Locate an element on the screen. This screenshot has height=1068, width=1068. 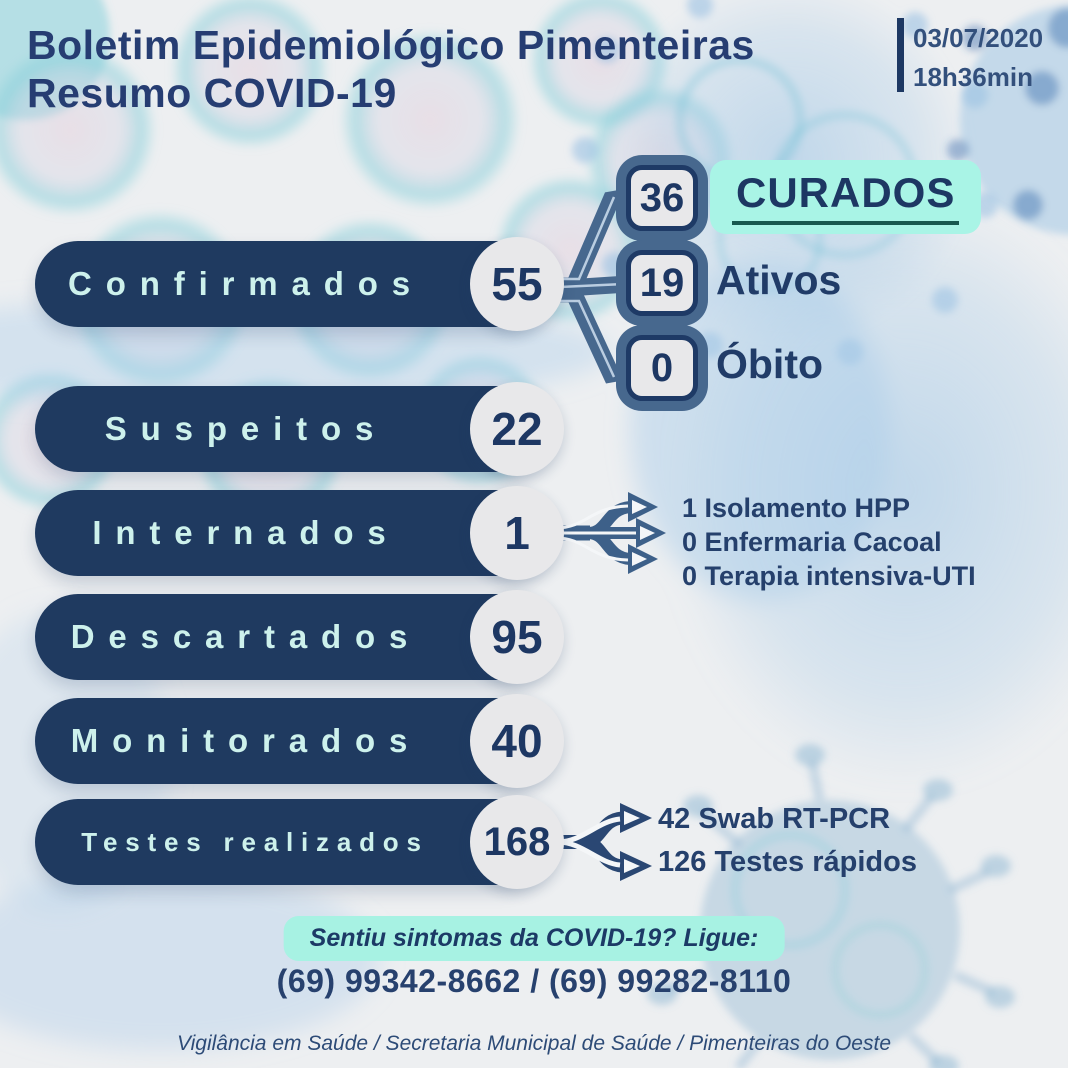
testes-pill: Testes realizados is located at coordinates (290, 842).